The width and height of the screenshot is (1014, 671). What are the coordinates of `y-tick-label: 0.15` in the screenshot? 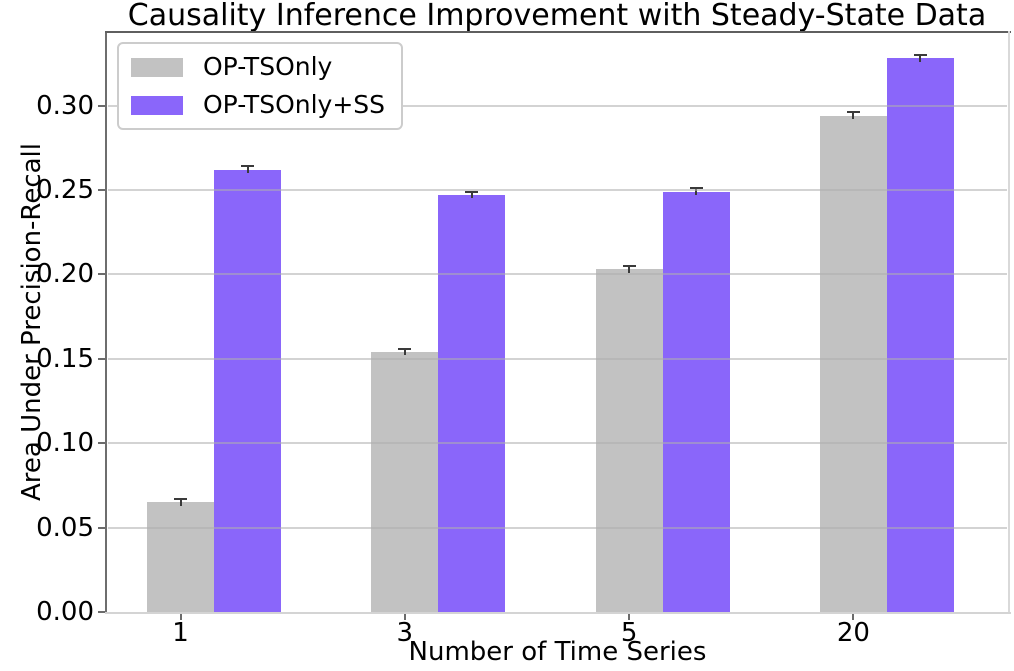 It's located at (65, 358).